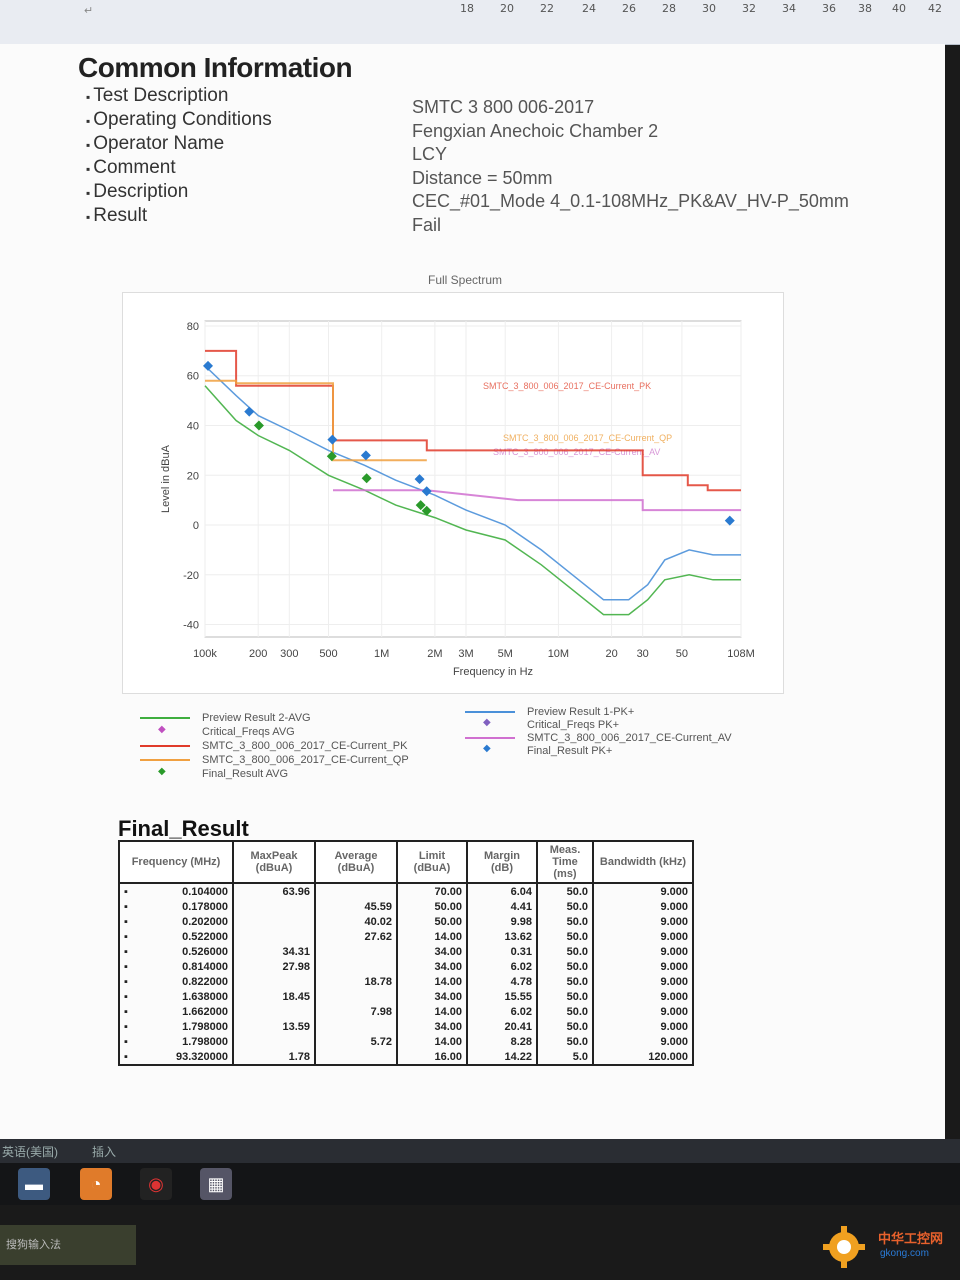 This screenshot has width=960, height=1280. I want to click on table-cell: 9.98, so click(502, 921).